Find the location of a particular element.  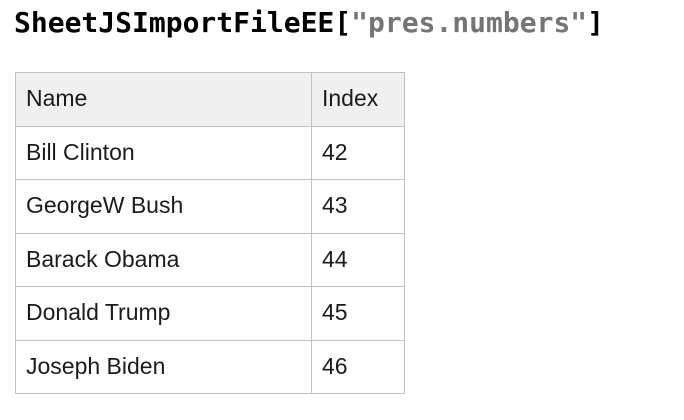

table-row: Donald Trump 45 is located at coordinates (210, 313).